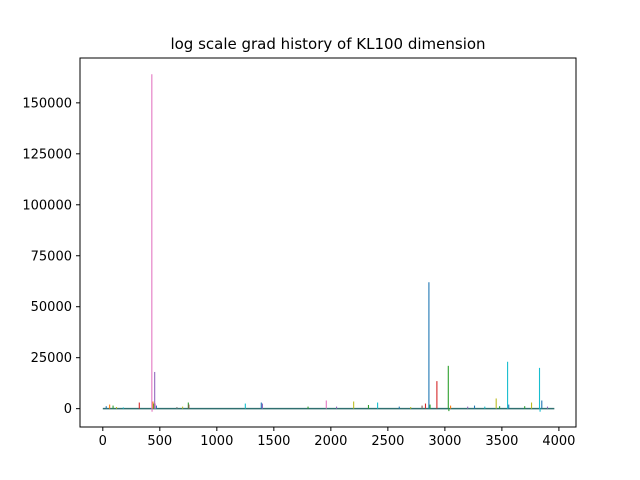  Describe the element at coordinates (47, 154) in the screenshot. I see `y-tick-label-5: 125000` at that location.